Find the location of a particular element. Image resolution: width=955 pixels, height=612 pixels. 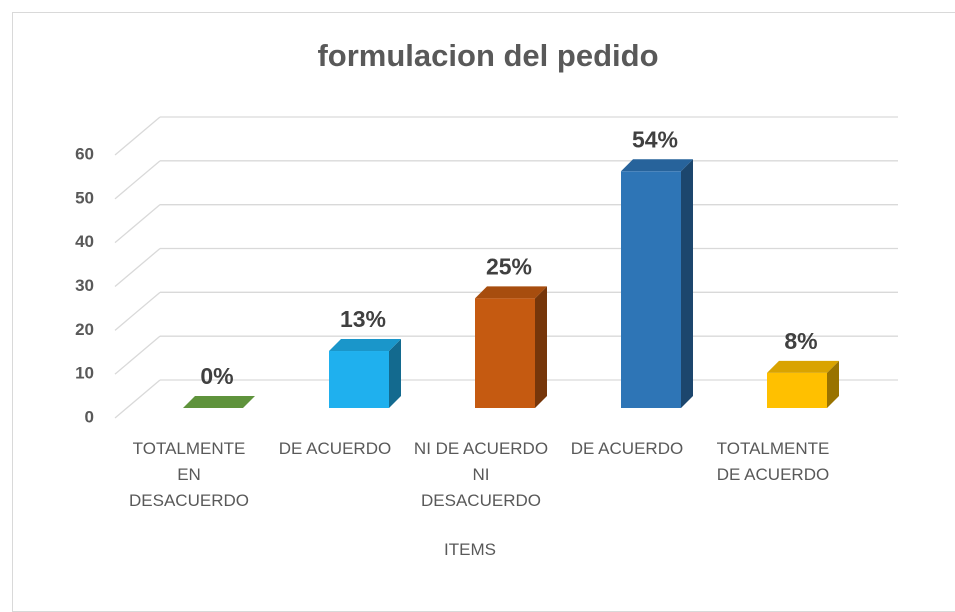

y-tick-label: 60 is located at coordinates (84, 153).